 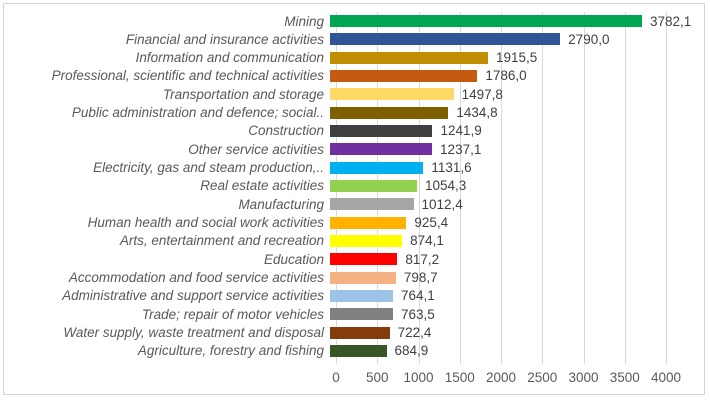 What do you see at coordinates (286, 131) in the screenshot?
I see `category-label: Construction` at bounding box center [286, 131].